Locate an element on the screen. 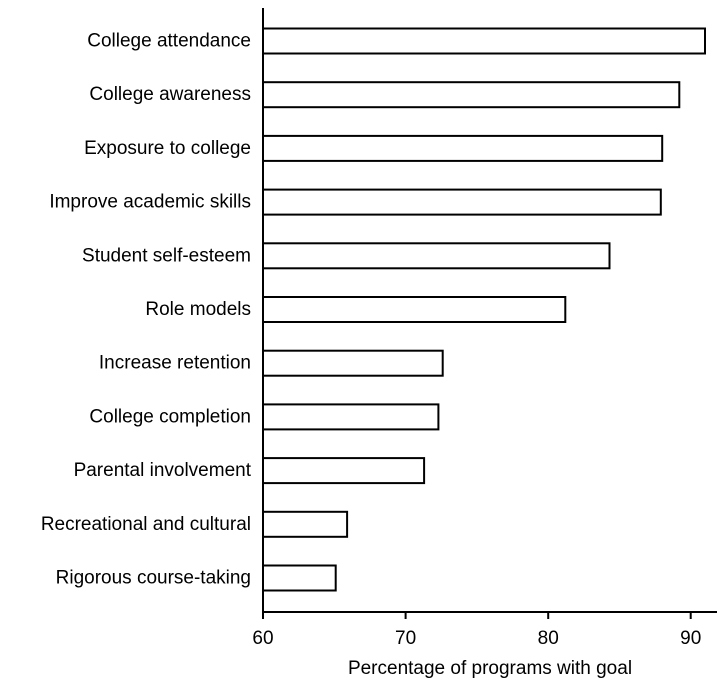 This screenshot has width=717, height=687. category-label: Recreational and cultural is located at coordinates (146, 524).